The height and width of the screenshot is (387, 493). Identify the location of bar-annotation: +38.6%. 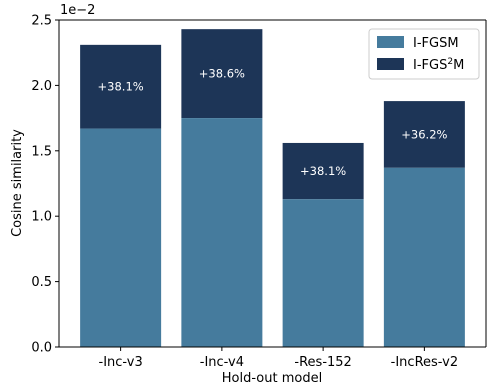
(222, 74).